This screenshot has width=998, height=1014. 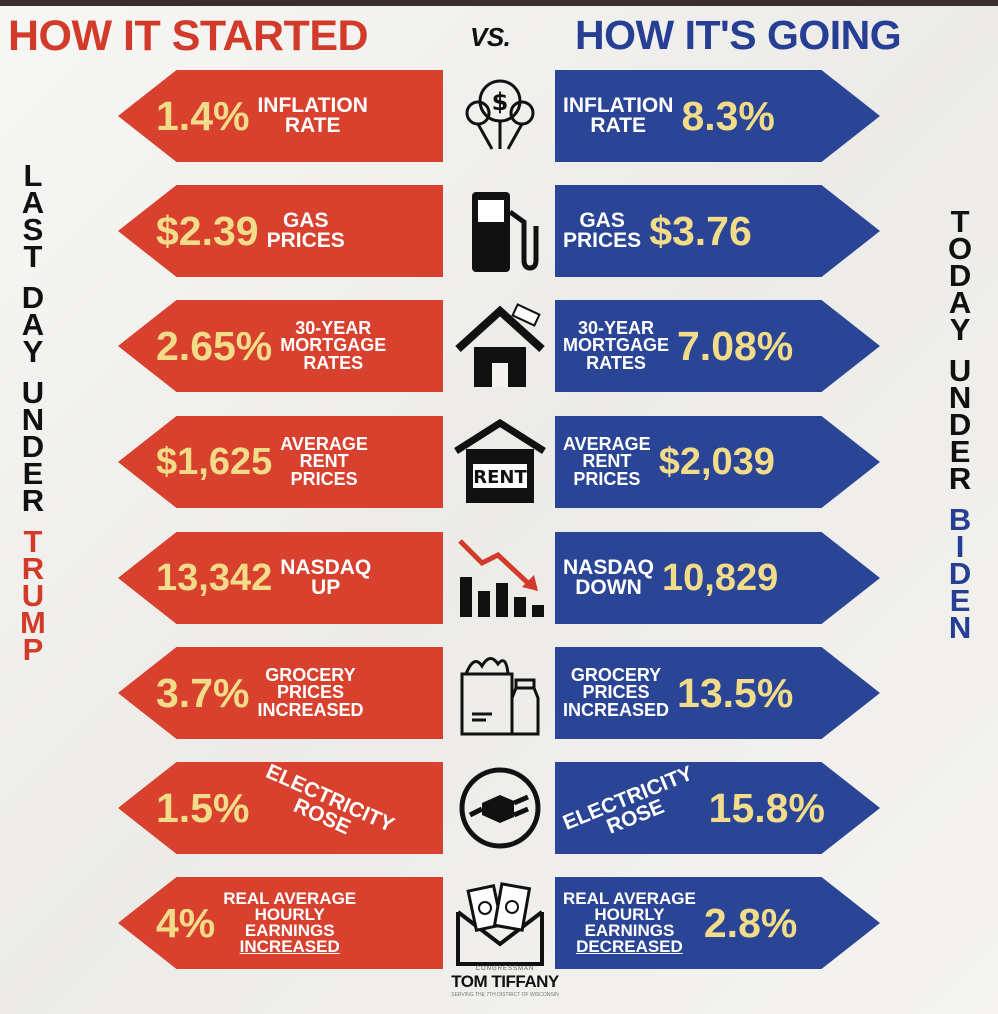 I want to click on gas-pump-icon, so click(x=500, y=231).